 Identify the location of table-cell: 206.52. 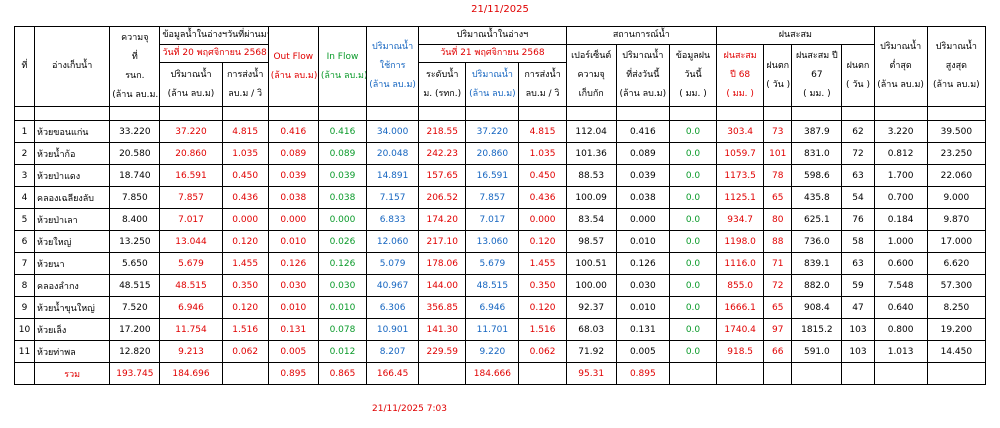
(442, 197).